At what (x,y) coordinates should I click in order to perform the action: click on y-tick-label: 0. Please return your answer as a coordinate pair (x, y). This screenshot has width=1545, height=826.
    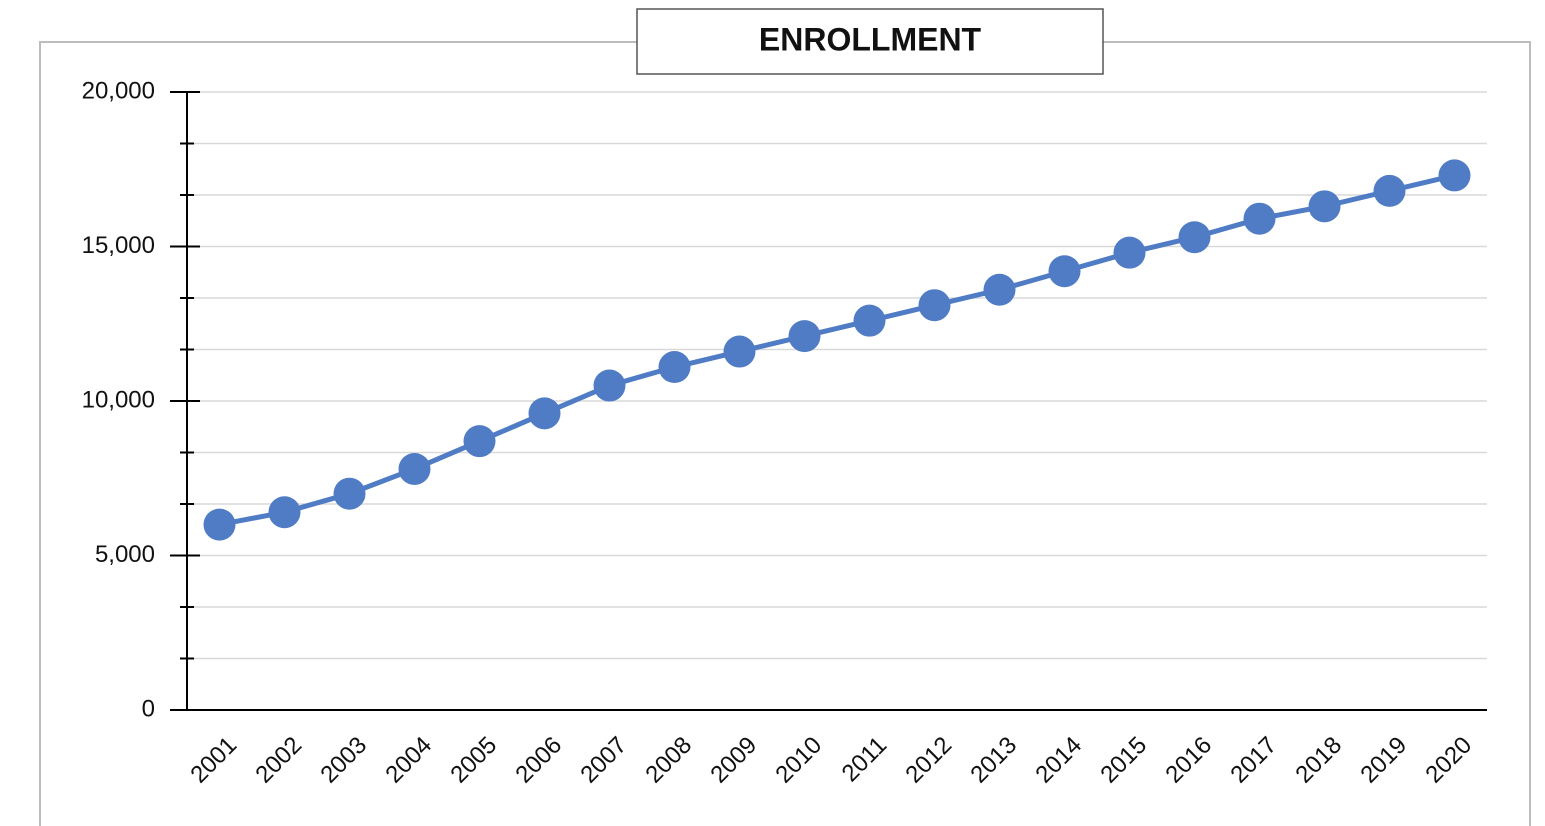
    Looking at the image, I should click on (148, 708).